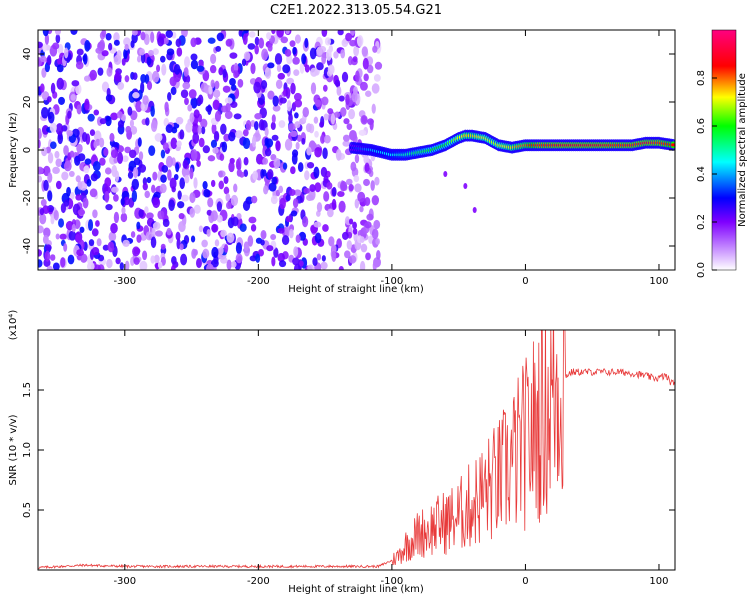 This screenshot has width=750, height=600. Describe the element at coordinates (124, 581) in the screenshot. I see `x-tick-label: -300` at that location.